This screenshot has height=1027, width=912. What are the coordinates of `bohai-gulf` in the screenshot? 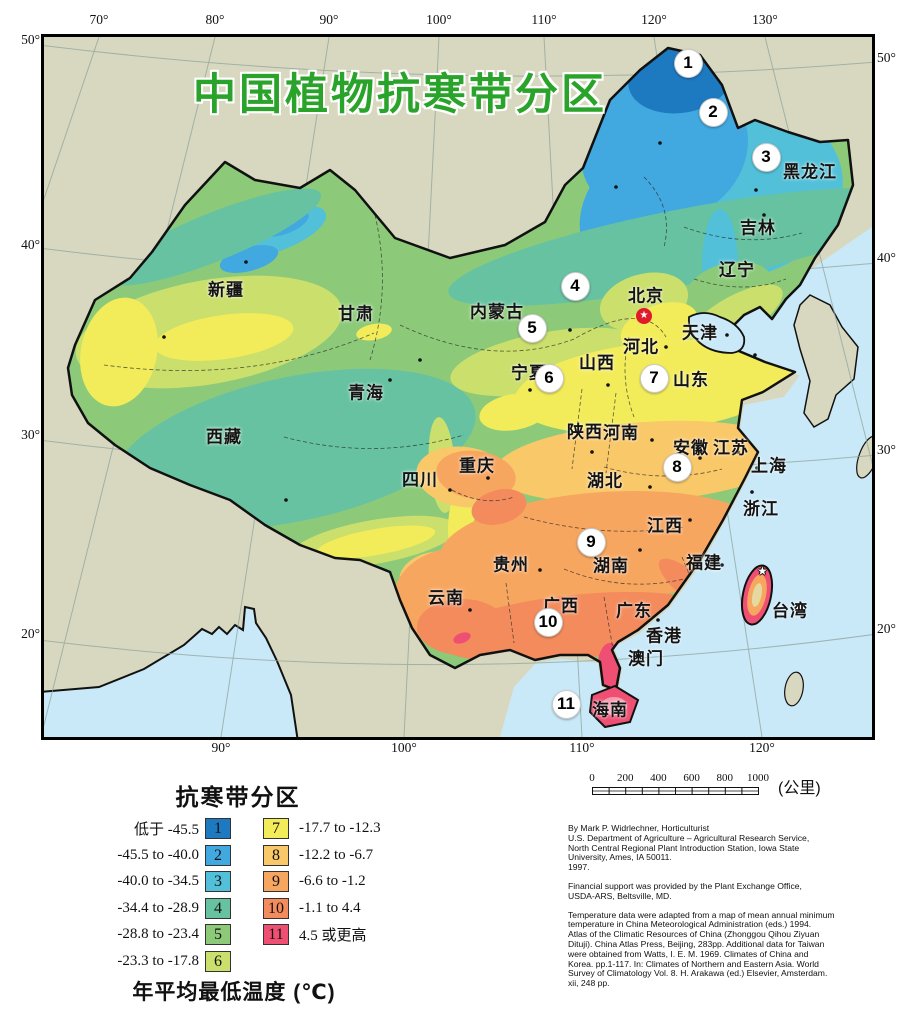 It's located at (717, 333).